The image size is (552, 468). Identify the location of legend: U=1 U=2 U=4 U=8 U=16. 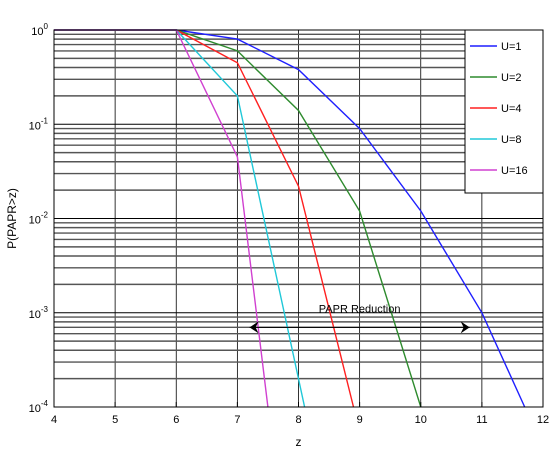
(504, 111).